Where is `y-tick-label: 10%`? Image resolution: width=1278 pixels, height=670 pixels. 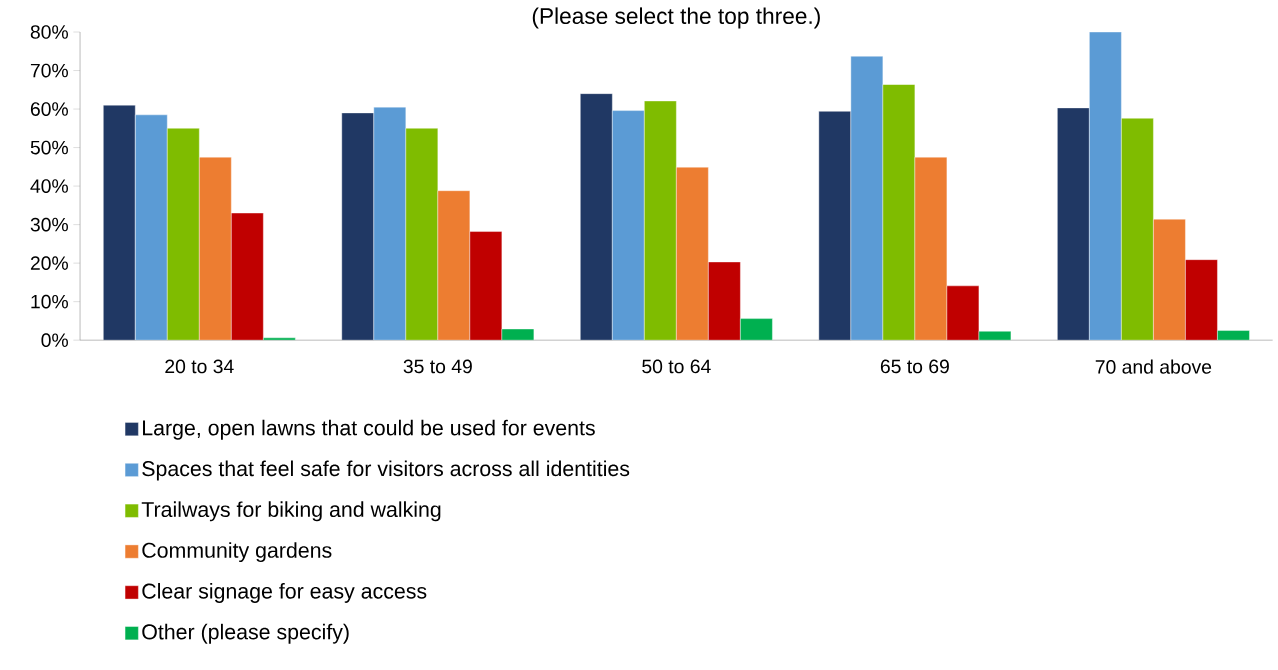
y-tick-label: 10% is located at coordinates (49, 301).